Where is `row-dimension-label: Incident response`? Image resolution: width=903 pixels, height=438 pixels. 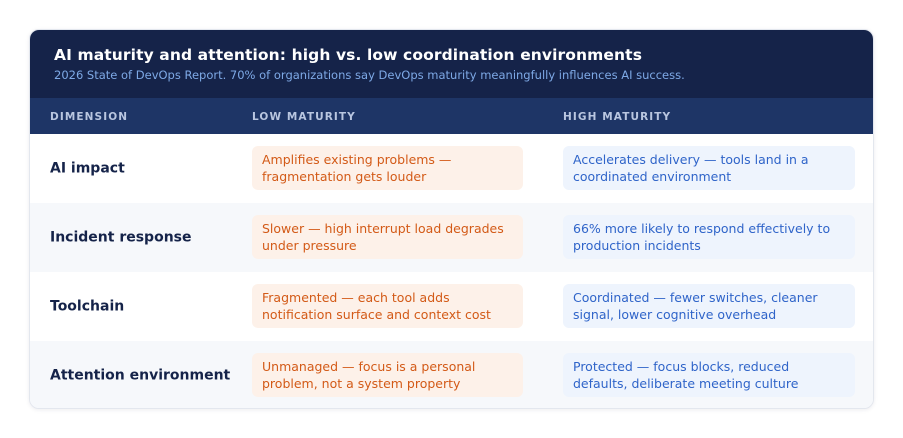 row-dimension-label: Incident response is located at coordinates (121, 237).